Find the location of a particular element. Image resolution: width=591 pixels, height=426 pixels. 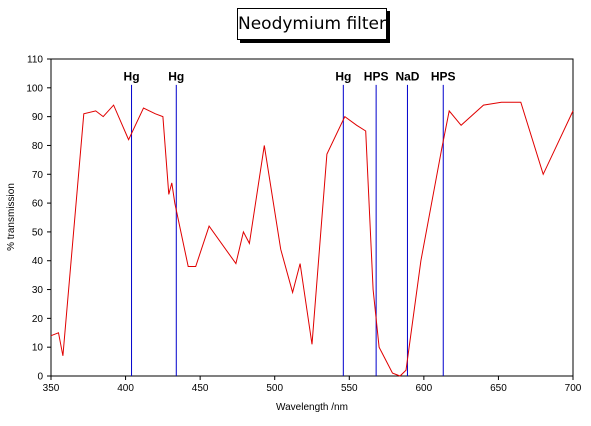

x-tick-label: 350 is located at coordinates (51, 388).